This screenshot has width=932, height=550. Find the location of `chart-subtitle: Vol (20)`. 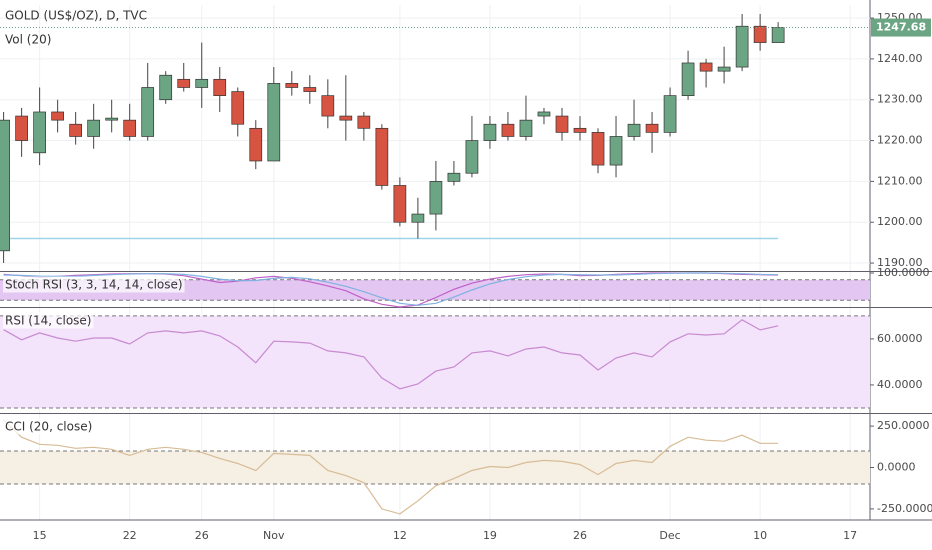

chart-subtitle: Vol (20) is located at coordinates (28, 40).